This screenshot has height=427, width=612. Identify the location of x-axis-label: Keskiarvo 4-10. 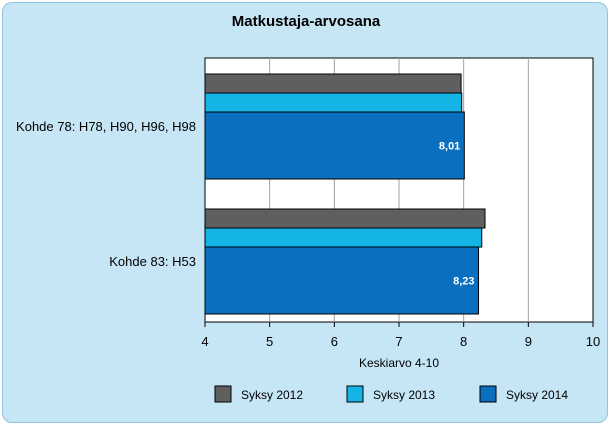
(399, 363).